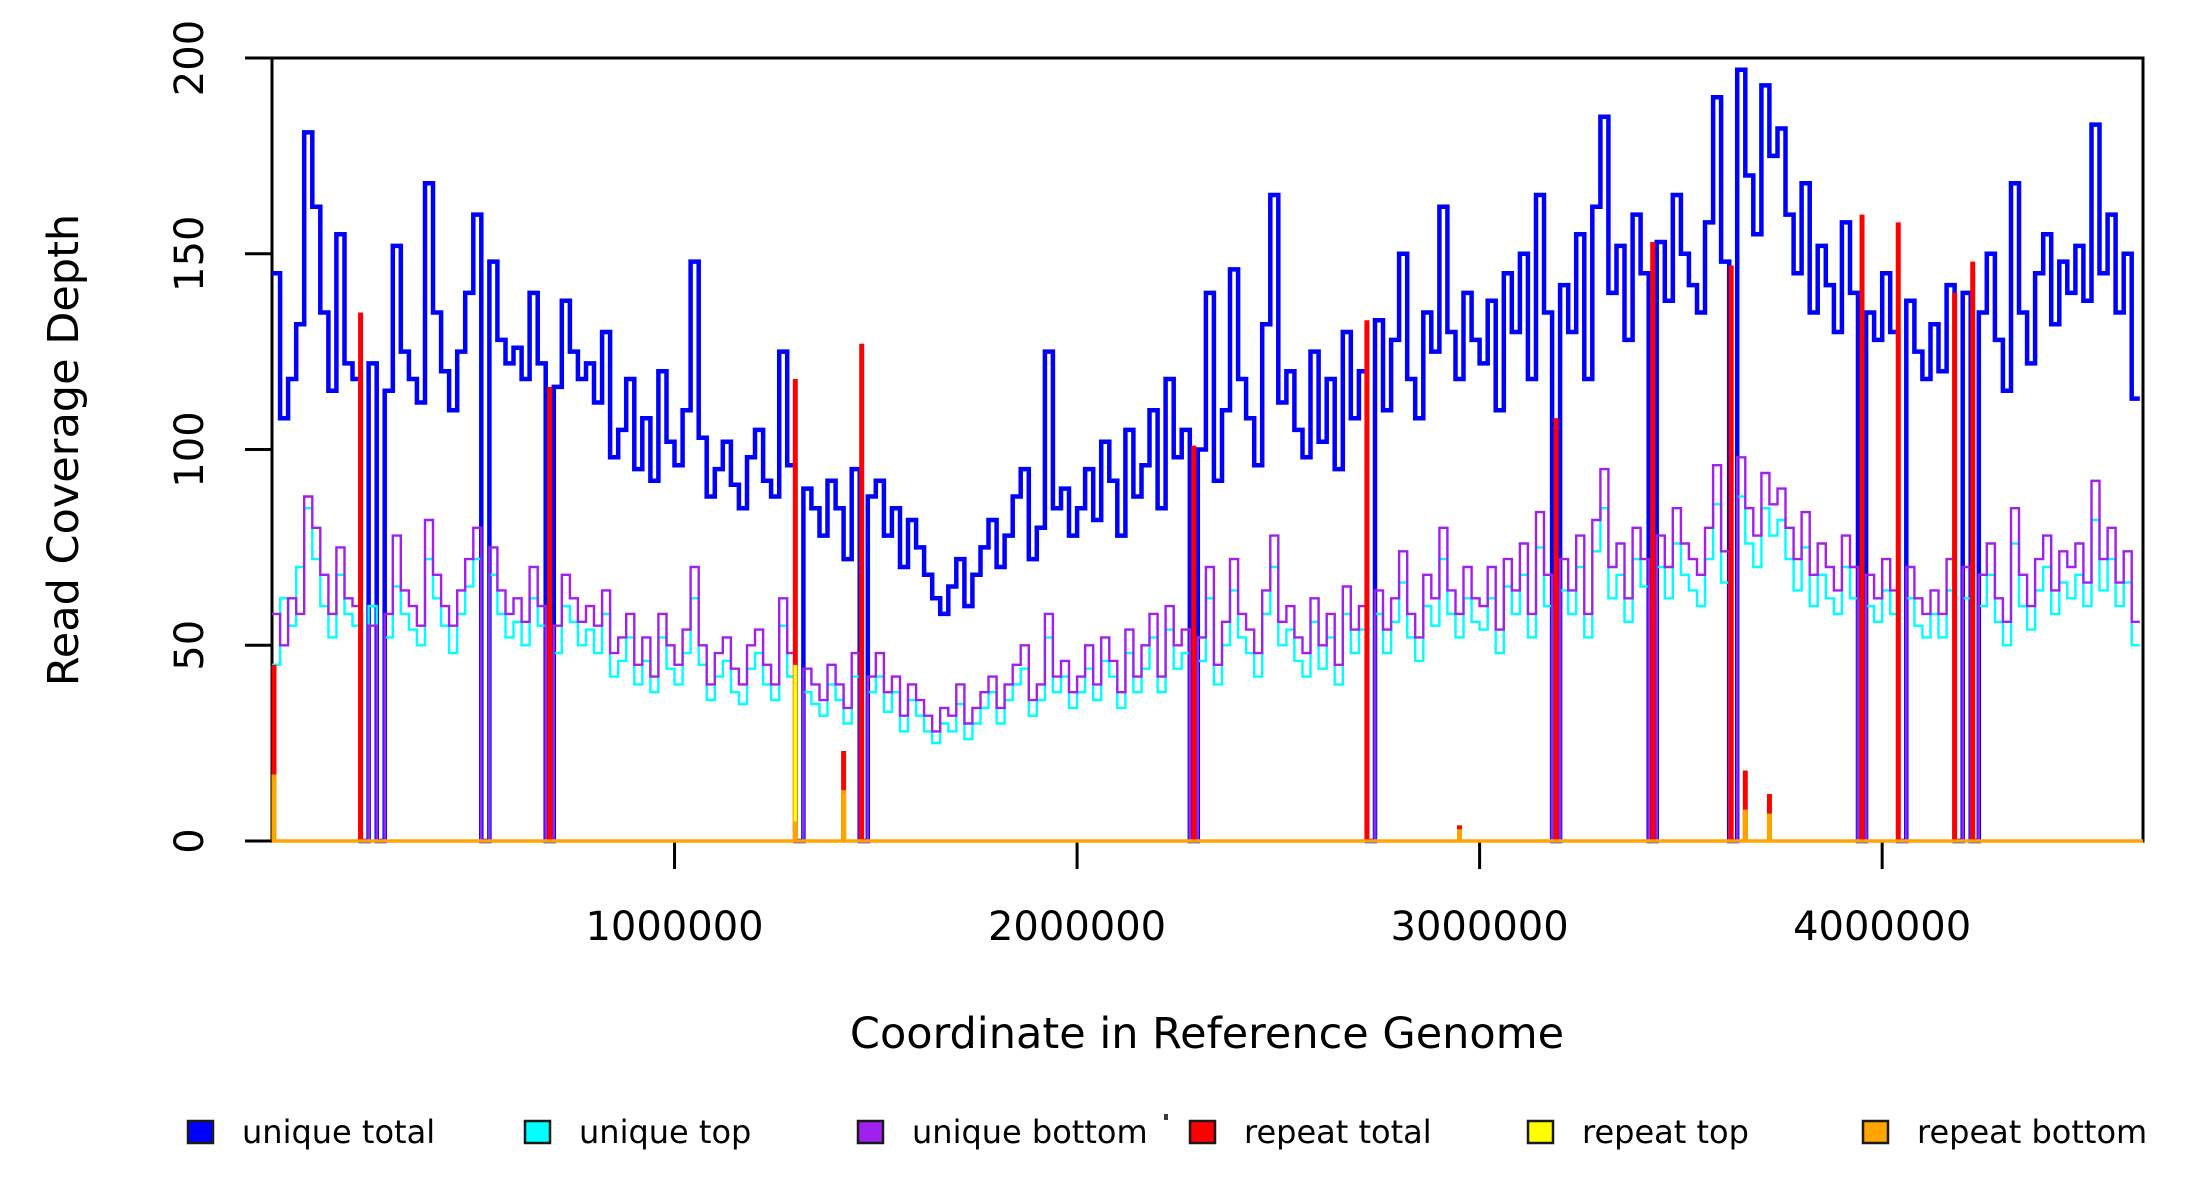 This screenshot has width=2200, height=1200. Describe the element at coordinates (200, 1132) in the screenshot. I see `legend-swatch-unique-total` at that location.